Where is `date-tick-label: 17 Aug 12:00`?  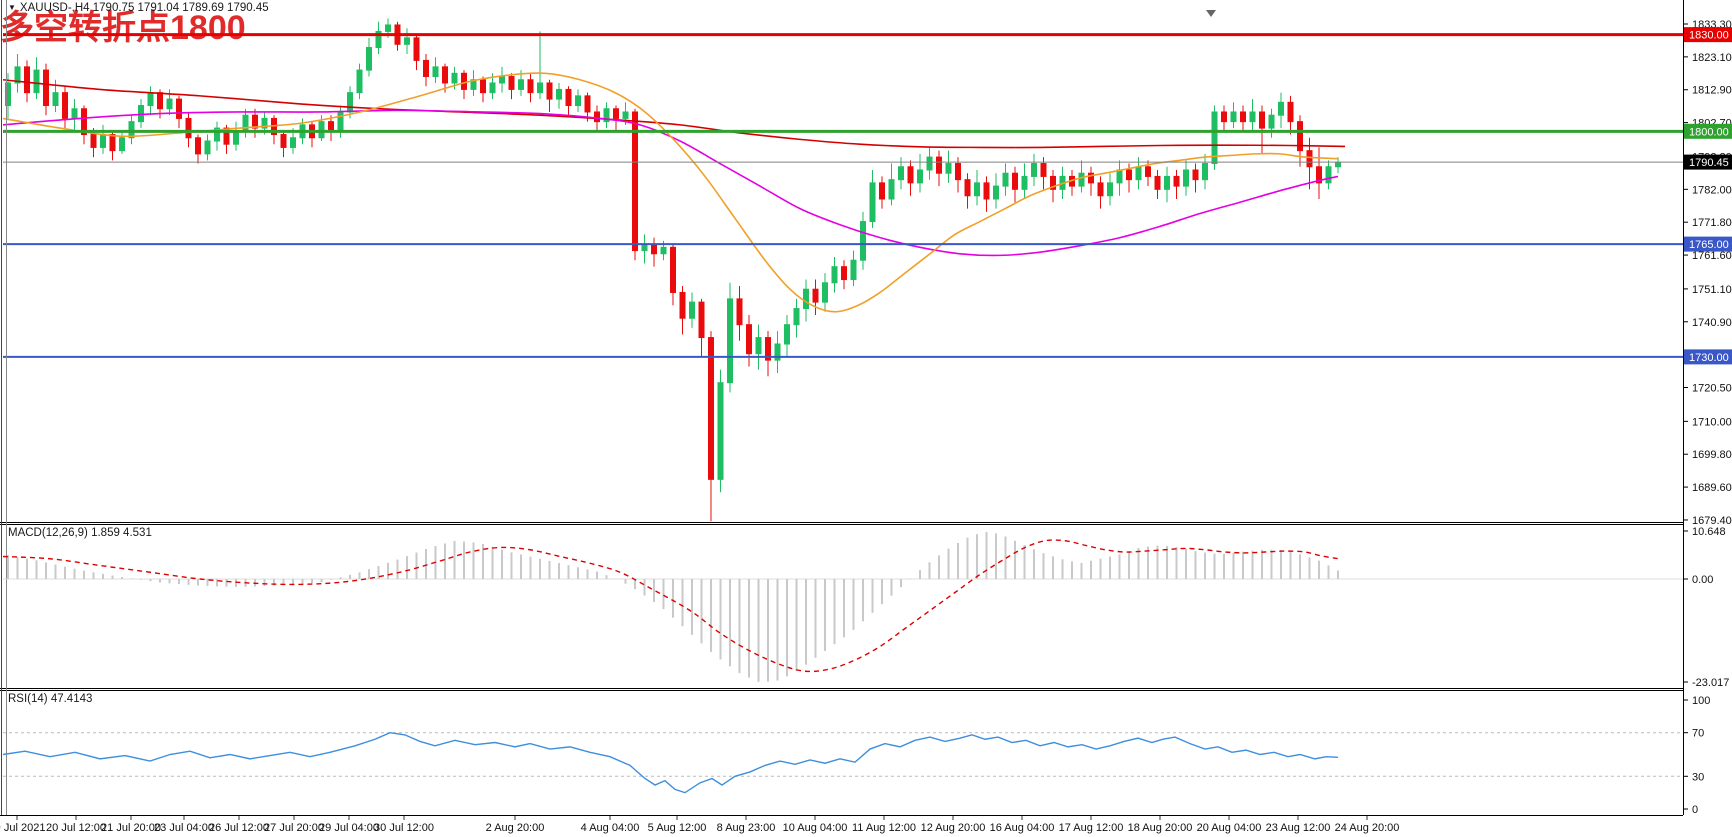
date-tick-label: 17 Aug 12:00 is located at coordinates (1091, 828).